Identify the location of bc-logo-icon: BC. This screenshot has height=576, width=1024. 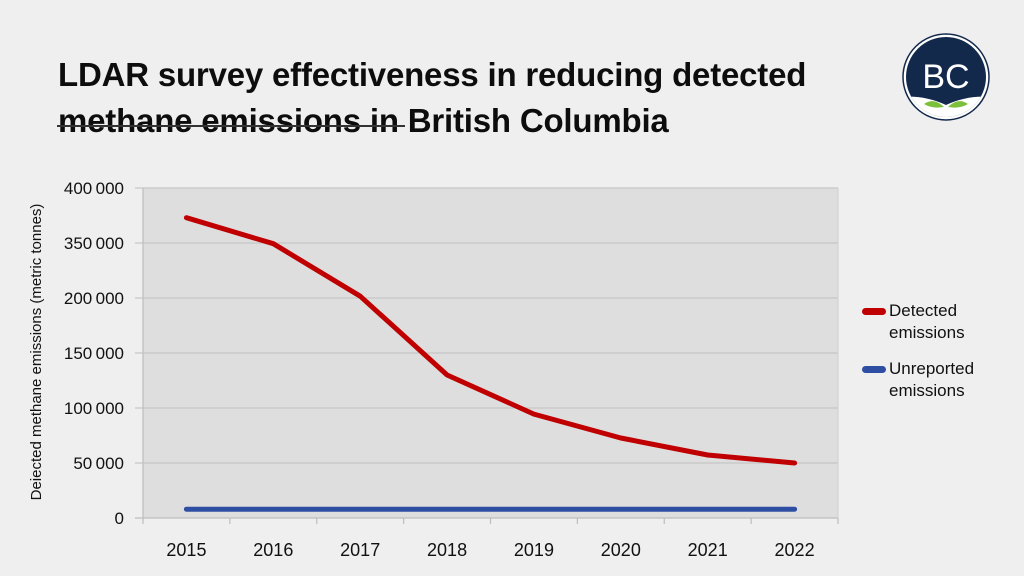
(946, 77).